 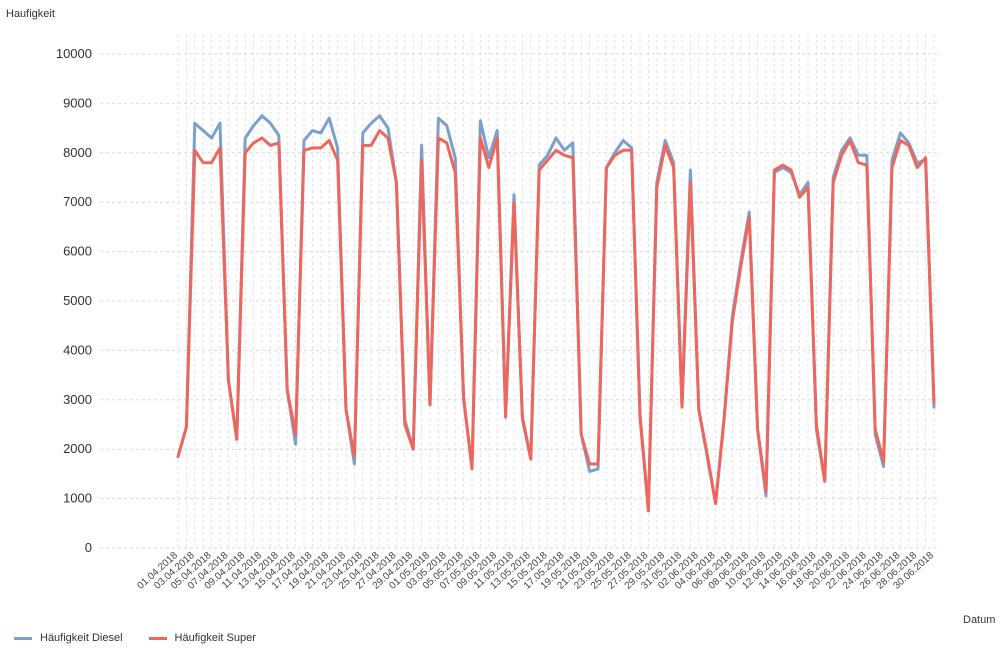 What do you see at coordinates (77, 152) in the screenshot?
I see `y-tick-label: 8000` at bounding box center [77, 152].